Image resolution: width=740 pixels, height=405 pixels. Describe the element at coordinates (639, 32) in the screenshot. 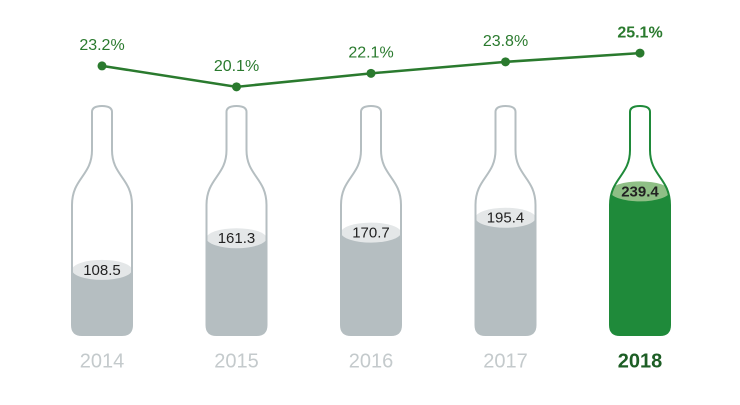

I see `point-label: 25.1%` at that location.